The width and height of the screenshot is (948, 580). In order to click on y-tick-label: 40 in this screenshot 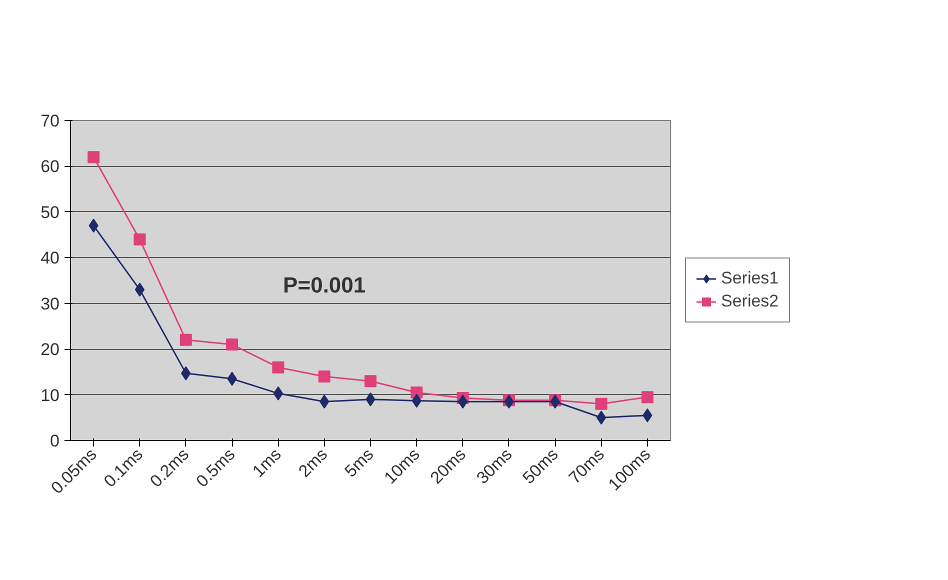, I will do `click(50, 258)`.